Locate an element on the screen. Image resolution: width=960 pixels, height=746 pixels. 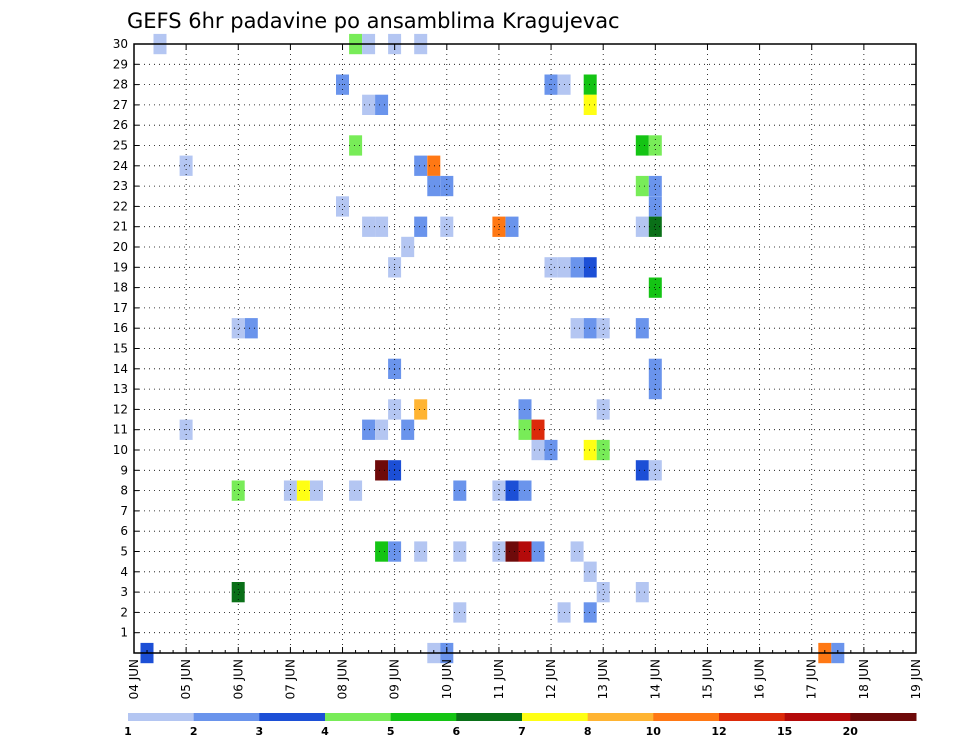
colorbar-label: 6 is located at coordinates (456, 731).